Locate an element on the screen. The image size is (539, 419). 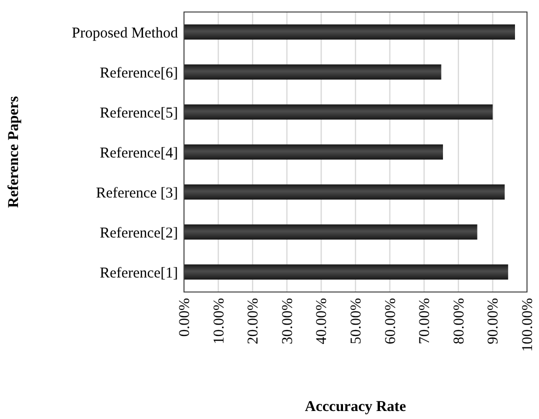
y-tick-label: Reference[4] is located at coordinates (139, 153).